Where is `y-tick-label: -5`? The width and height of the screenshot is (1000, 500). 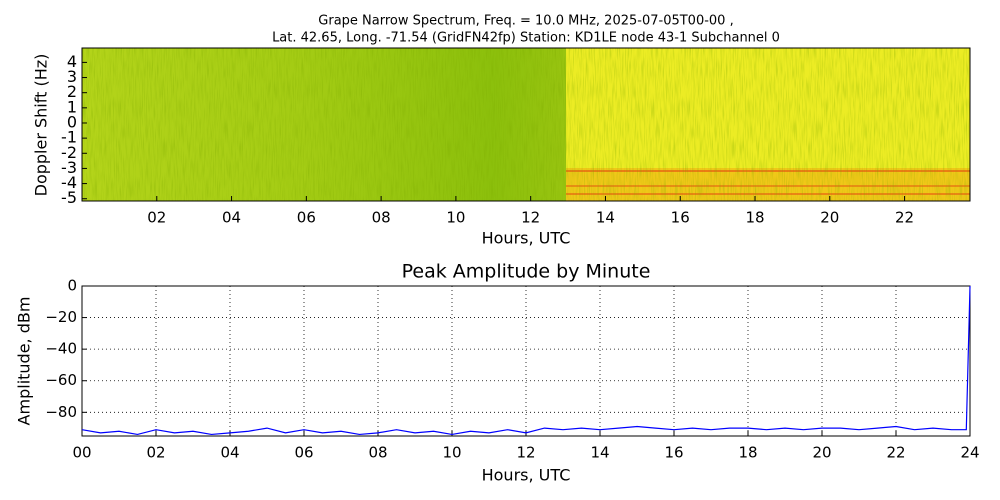
y-tick-label: -5 is located at coordinates (69, 197).